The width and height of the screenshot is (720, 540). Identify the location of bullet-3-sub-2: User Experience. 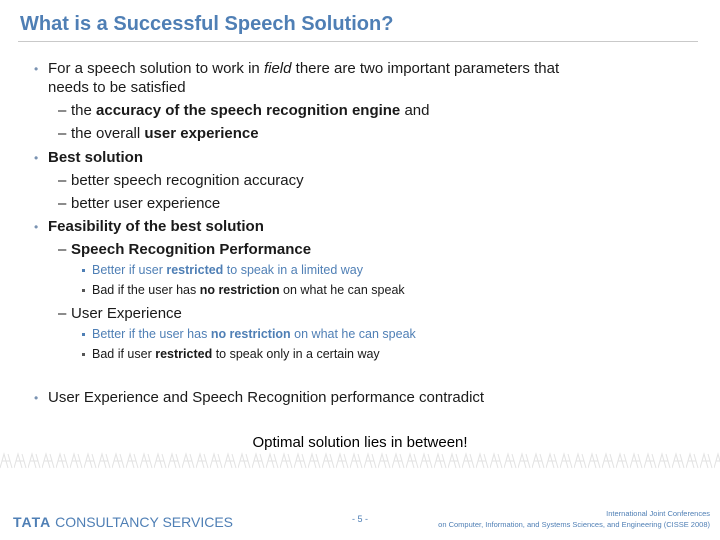
(126, 313).